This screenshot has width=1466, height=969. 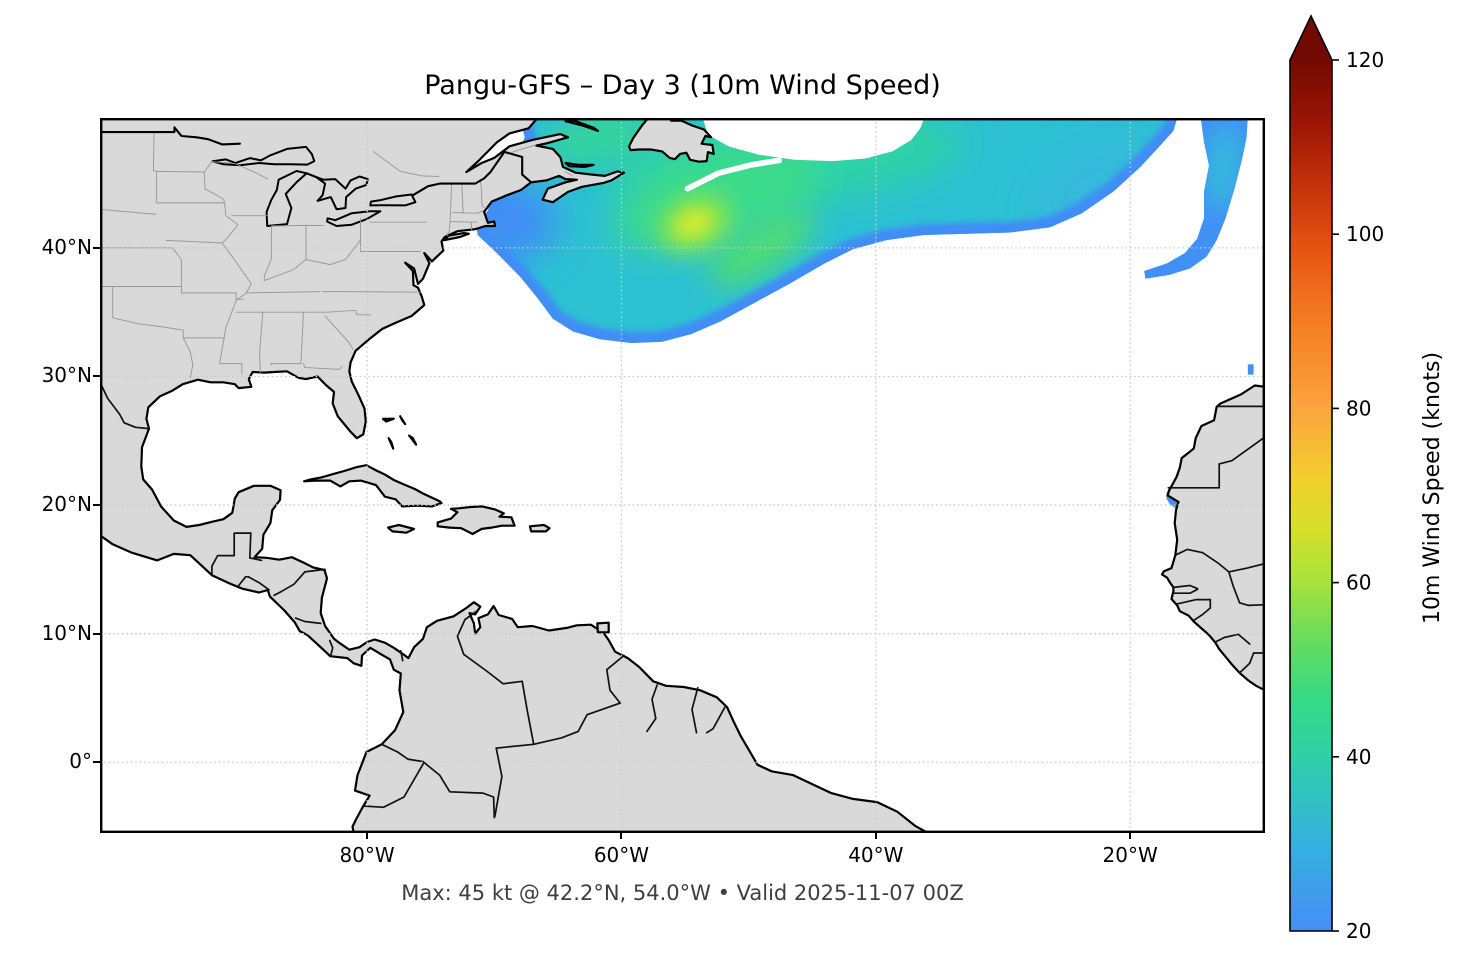 What do you see at coordinates (1336, 478) in the screenshot?
I see `colorbar: 20 40 60 80 100 120` at bounding box center [1336, 478].